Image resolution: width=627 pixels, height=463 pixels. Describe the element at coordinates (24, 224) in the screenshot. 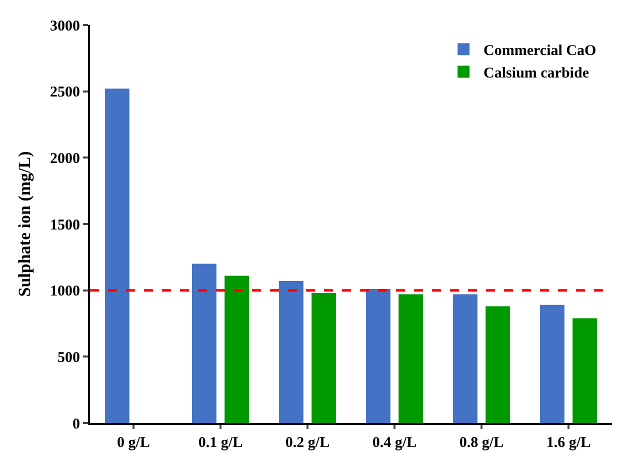

I see `y-axis-title: Sulphate ion (mg/L)` at that location.